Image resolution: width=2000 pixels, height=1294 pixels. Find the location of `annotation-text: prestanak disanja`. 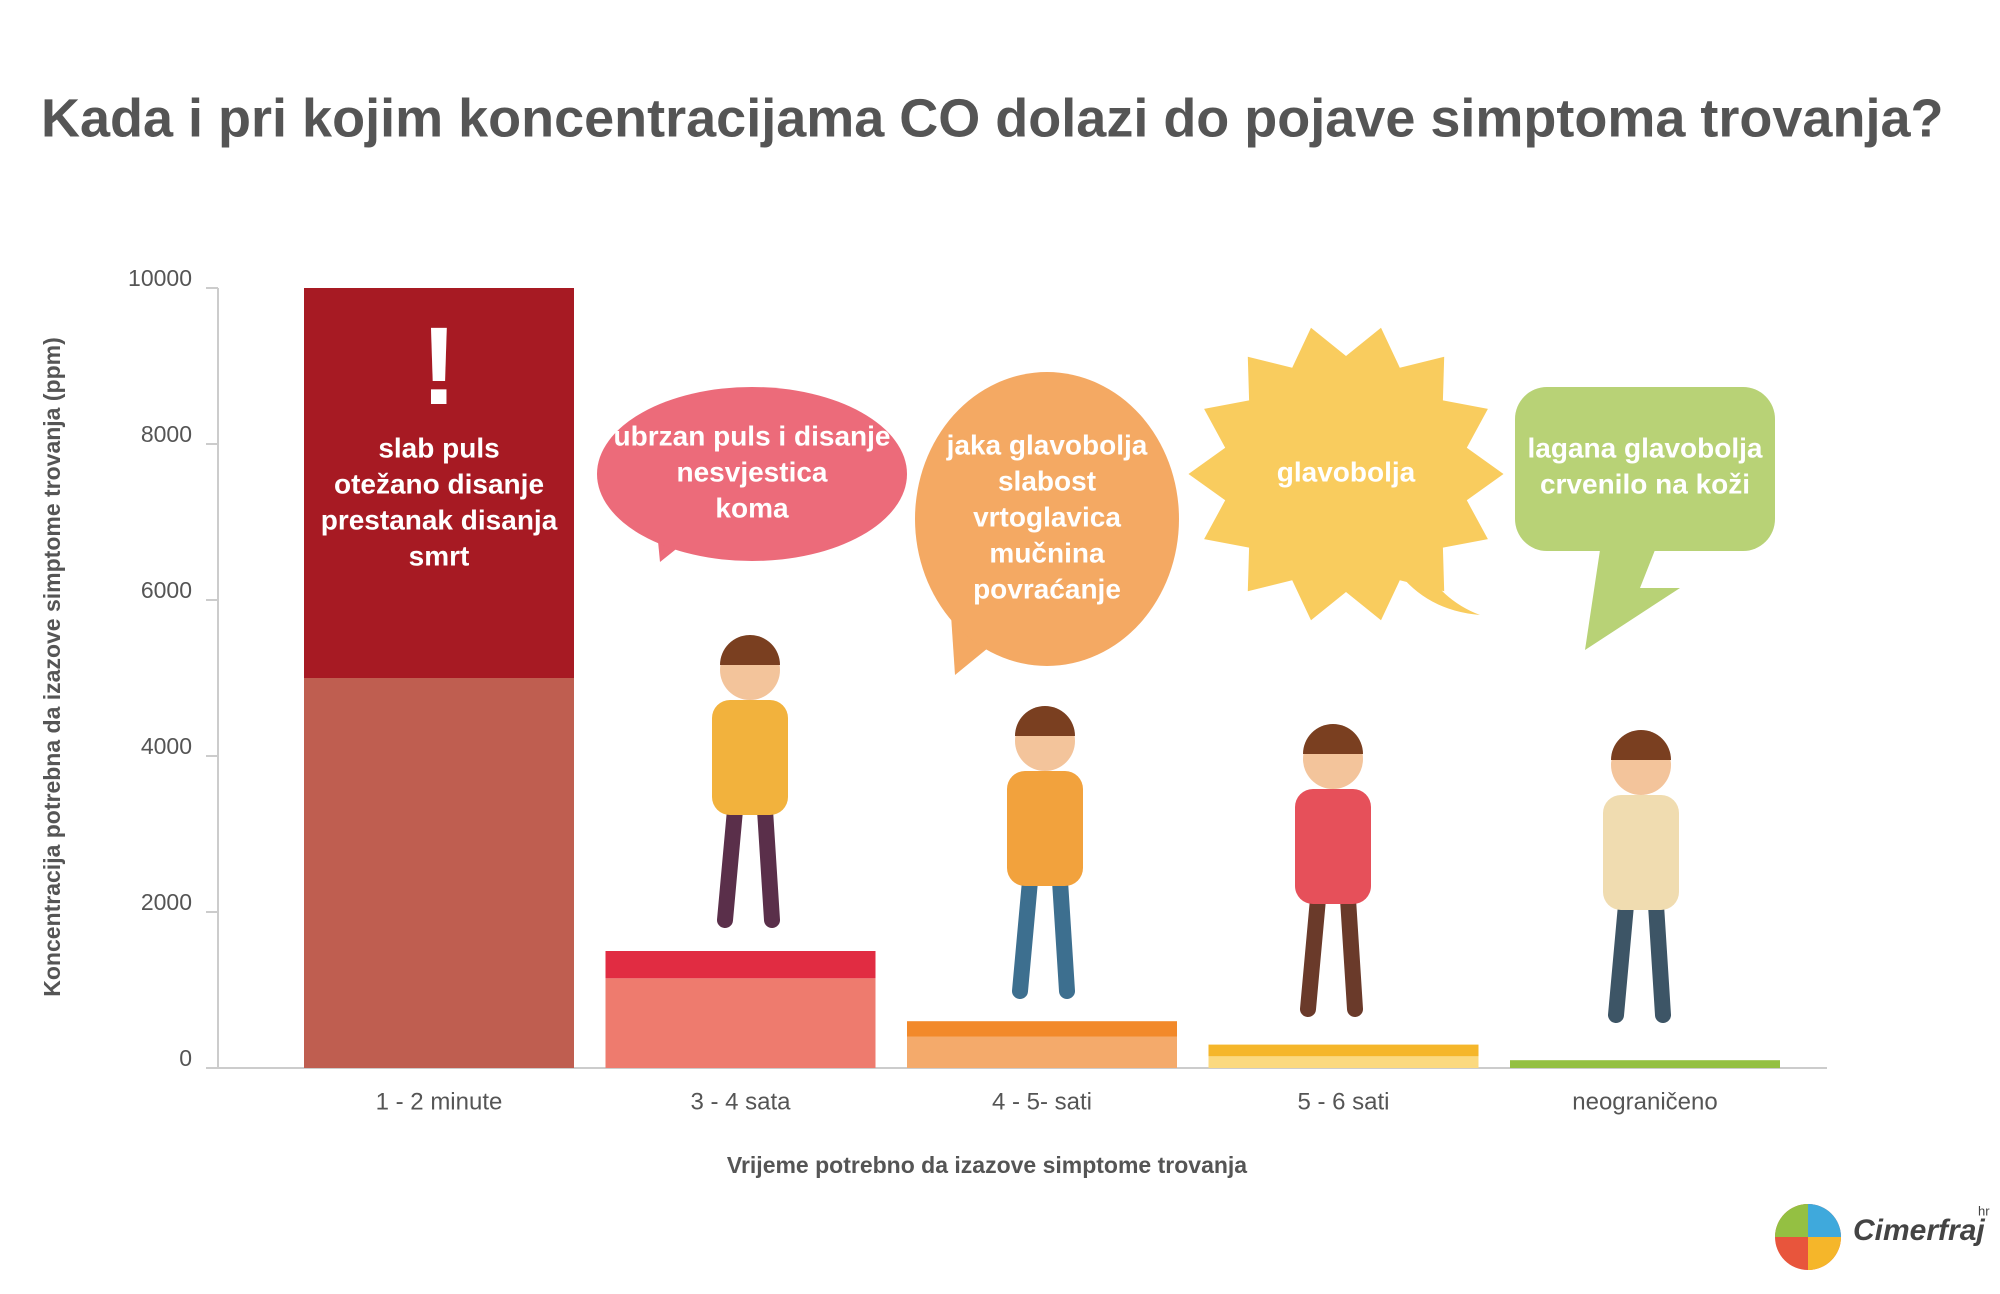

annotation-text: prestanak disanja is located at coordinates (439, 519).